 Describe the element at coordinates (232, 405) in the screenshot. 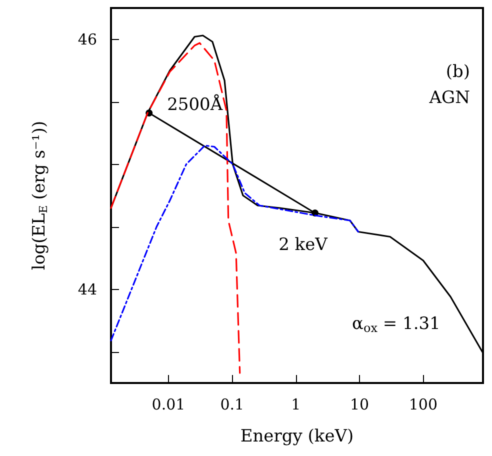

I see `x-tick-label: 0.1` at that location.